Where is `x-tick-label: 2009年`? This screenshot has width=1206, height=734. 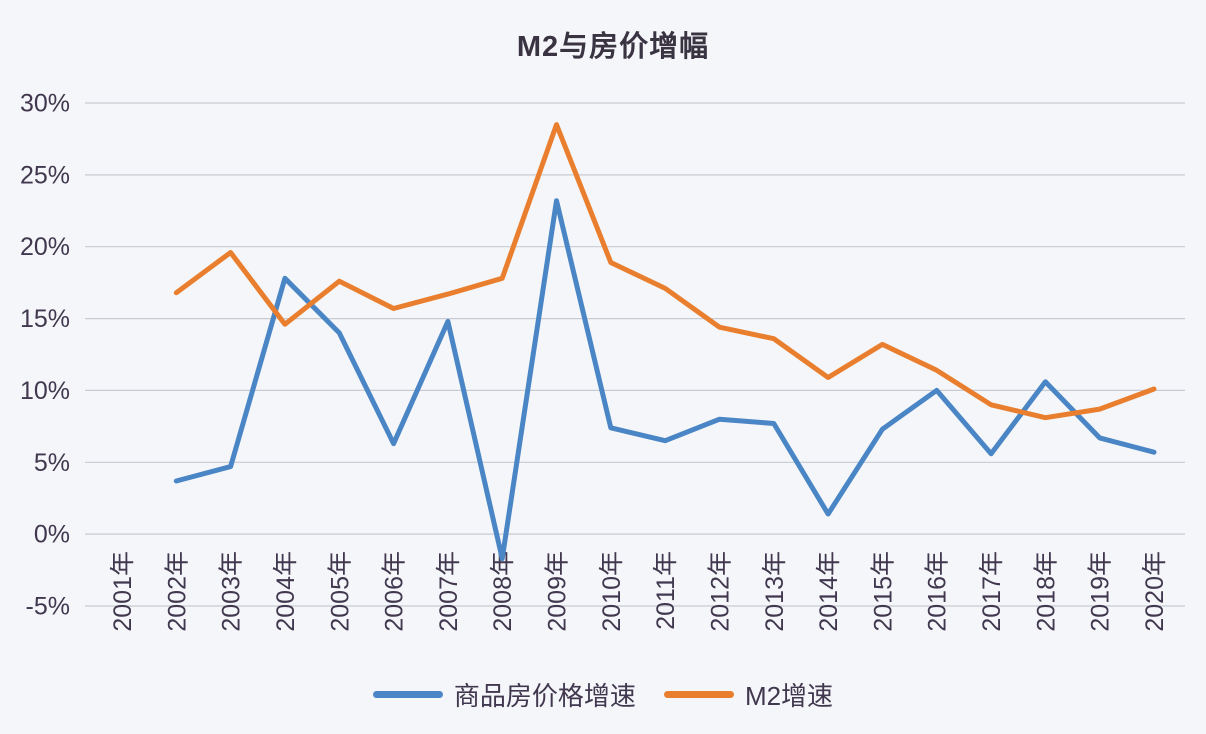 x-tick-label: 2009年 is located at coordinates (558, 591).